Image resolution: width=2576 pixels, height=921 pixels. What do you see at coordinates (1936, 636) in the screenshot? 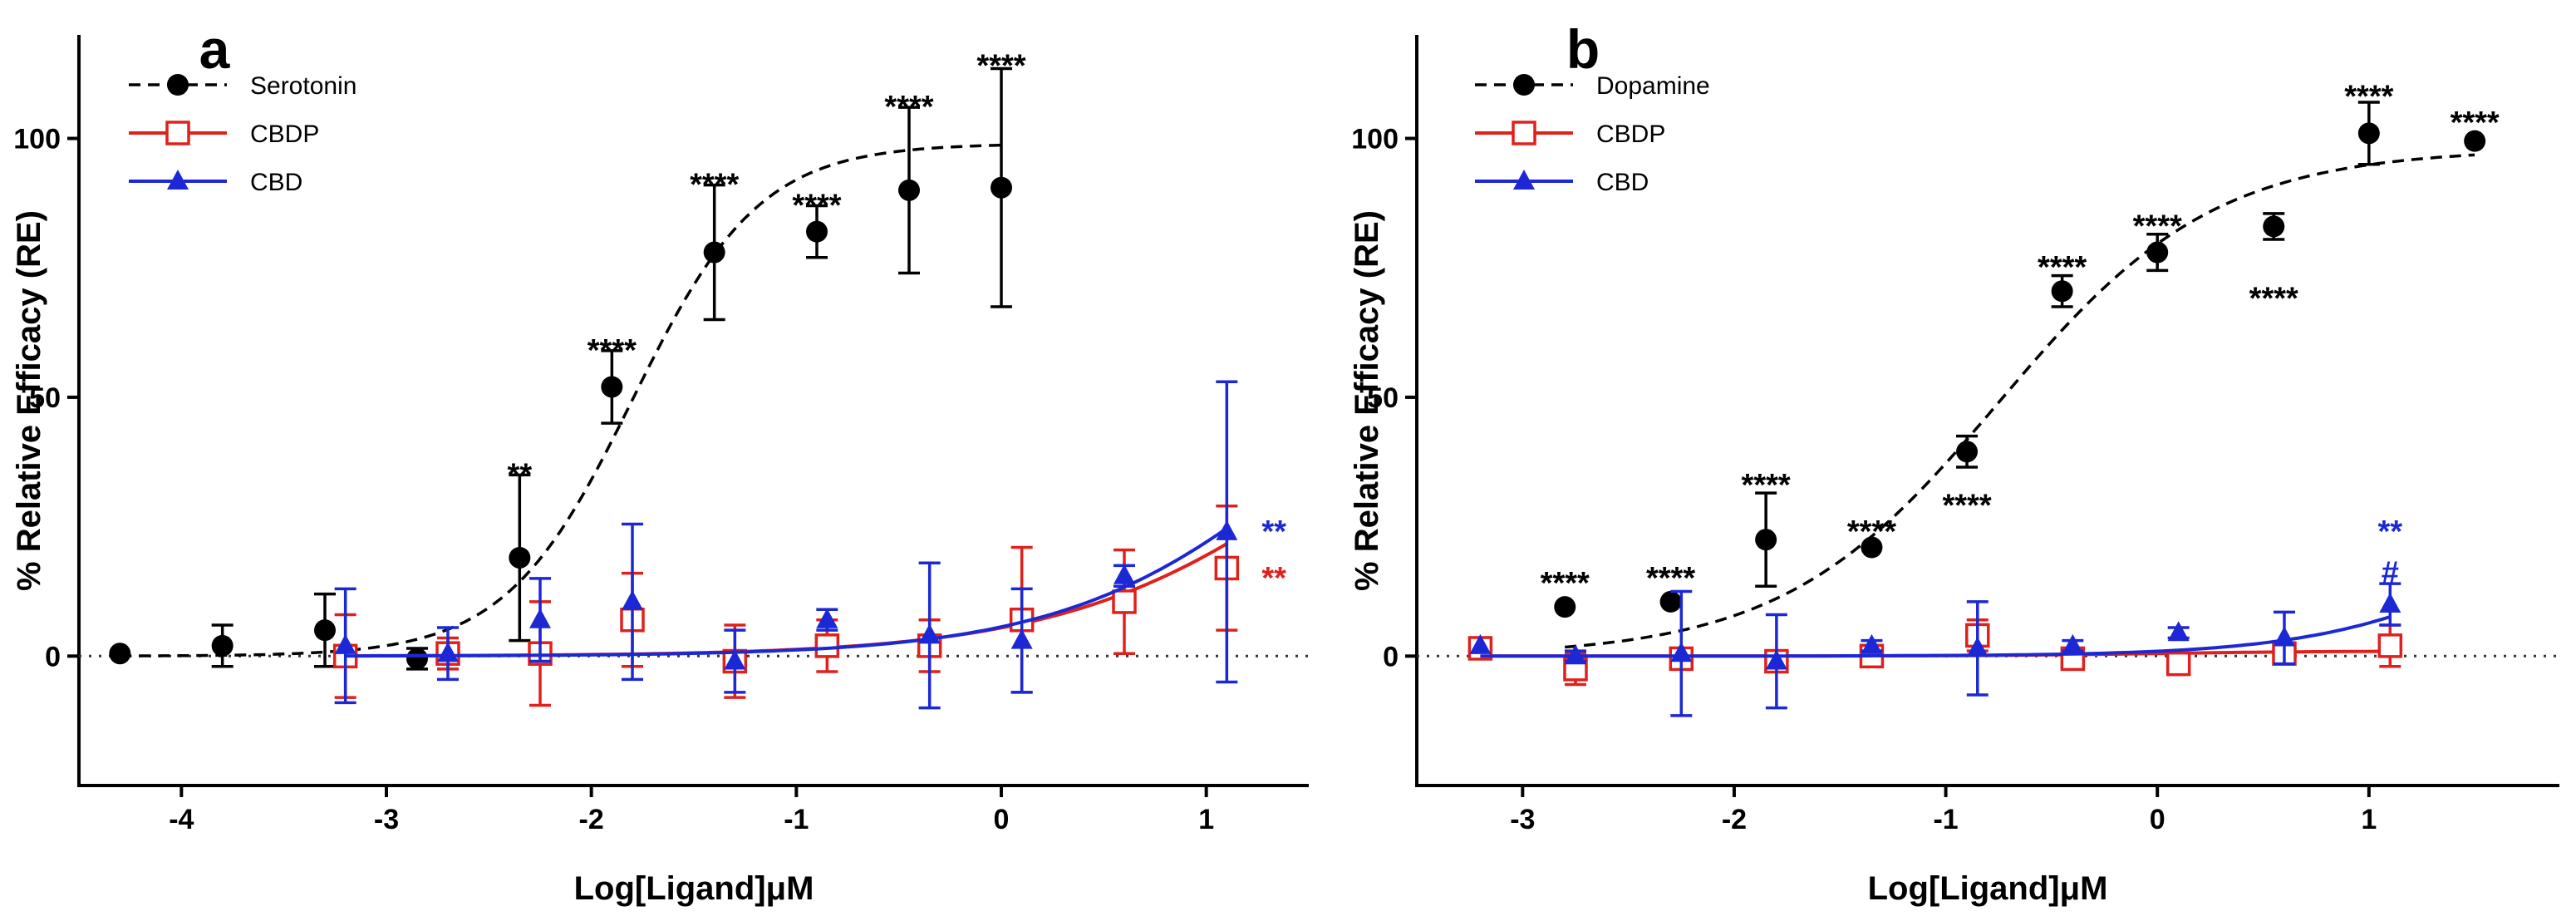
I see `p1-cbd-fit-curve` at bounding box center [1936, 636].